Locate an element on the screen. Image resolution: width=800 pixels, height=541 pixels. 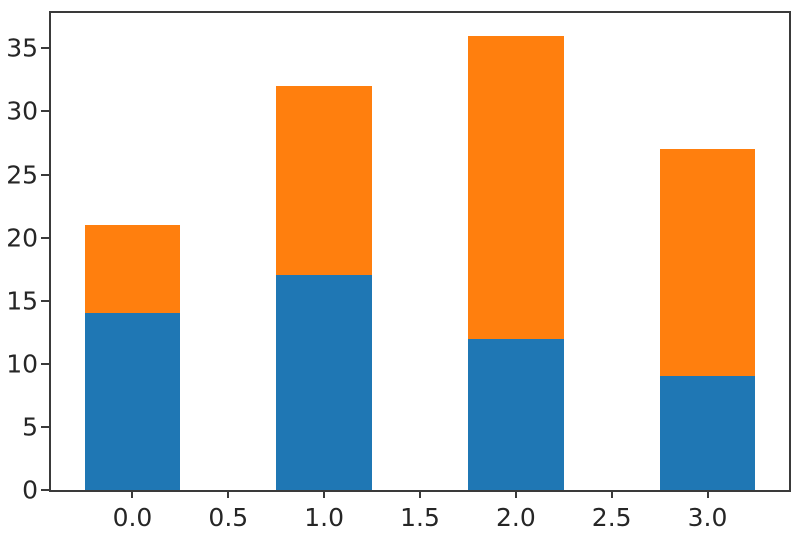
bar-1.0-top-series-segment is located at coordinates (324, 181).